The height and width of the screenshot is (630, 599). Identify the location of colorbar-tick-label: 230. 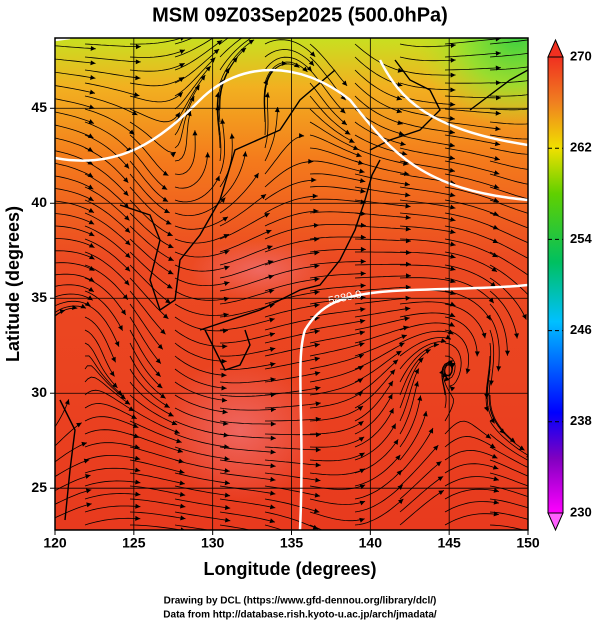
(581, 511).